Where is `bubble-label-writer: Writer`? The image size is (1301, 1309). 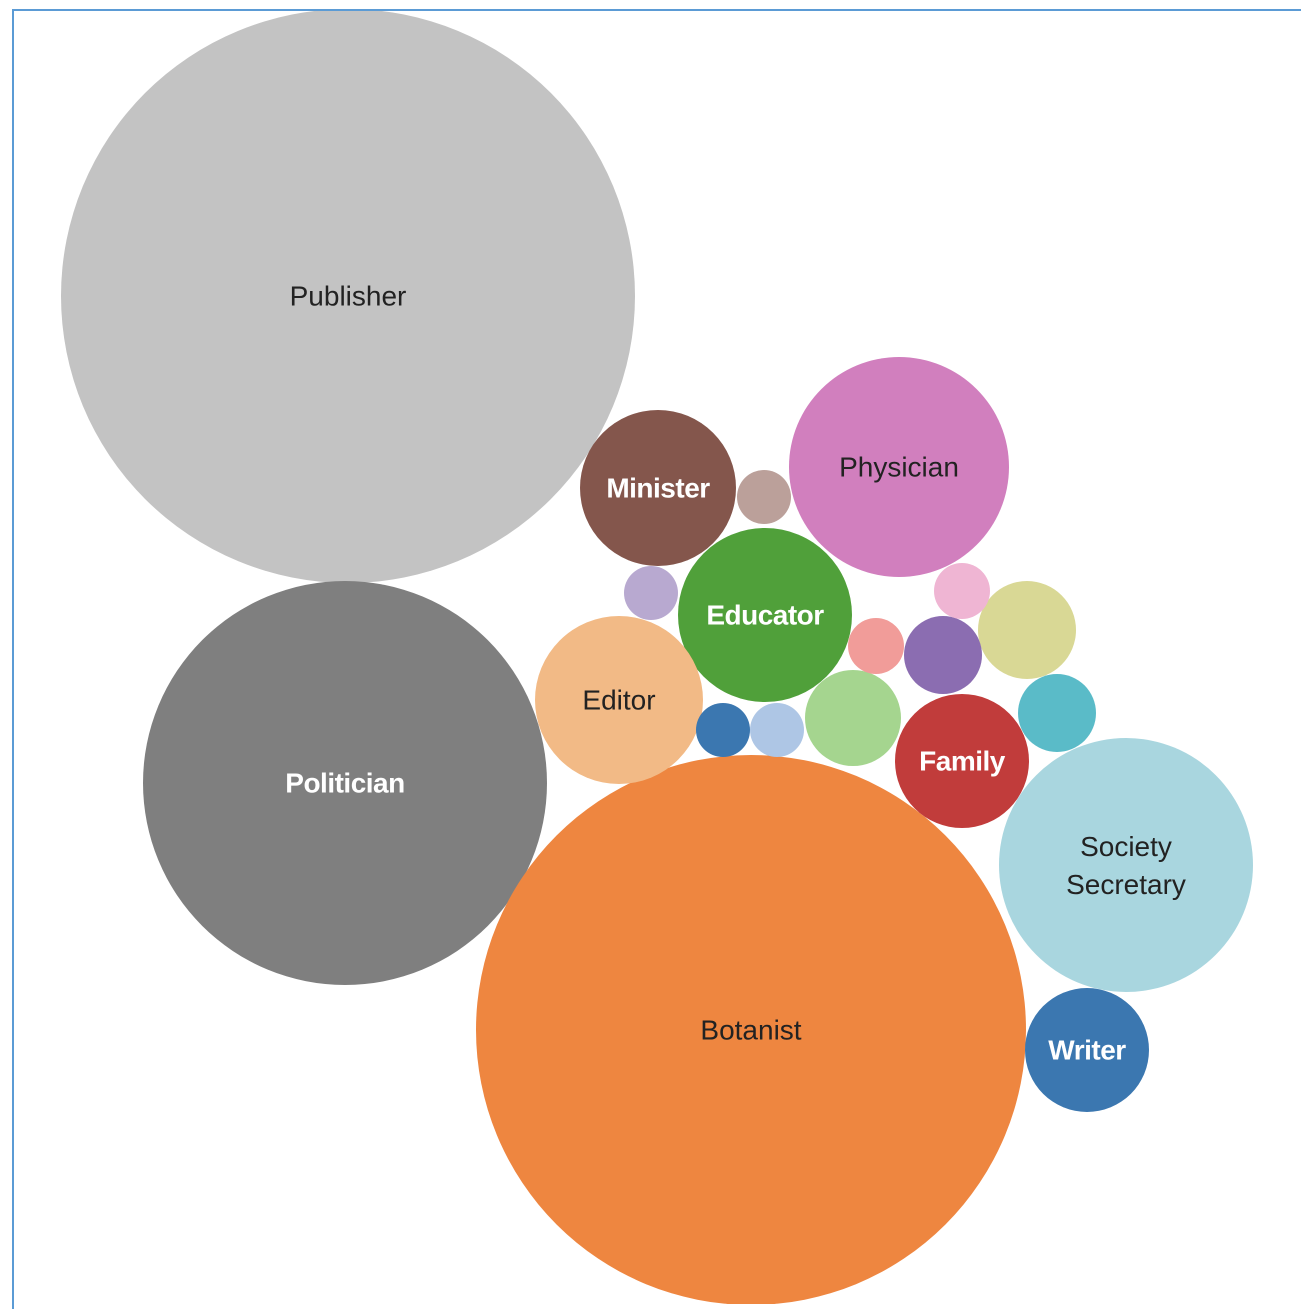
bubble-label-writer: Writer is located at coordinates (1087, 1050).